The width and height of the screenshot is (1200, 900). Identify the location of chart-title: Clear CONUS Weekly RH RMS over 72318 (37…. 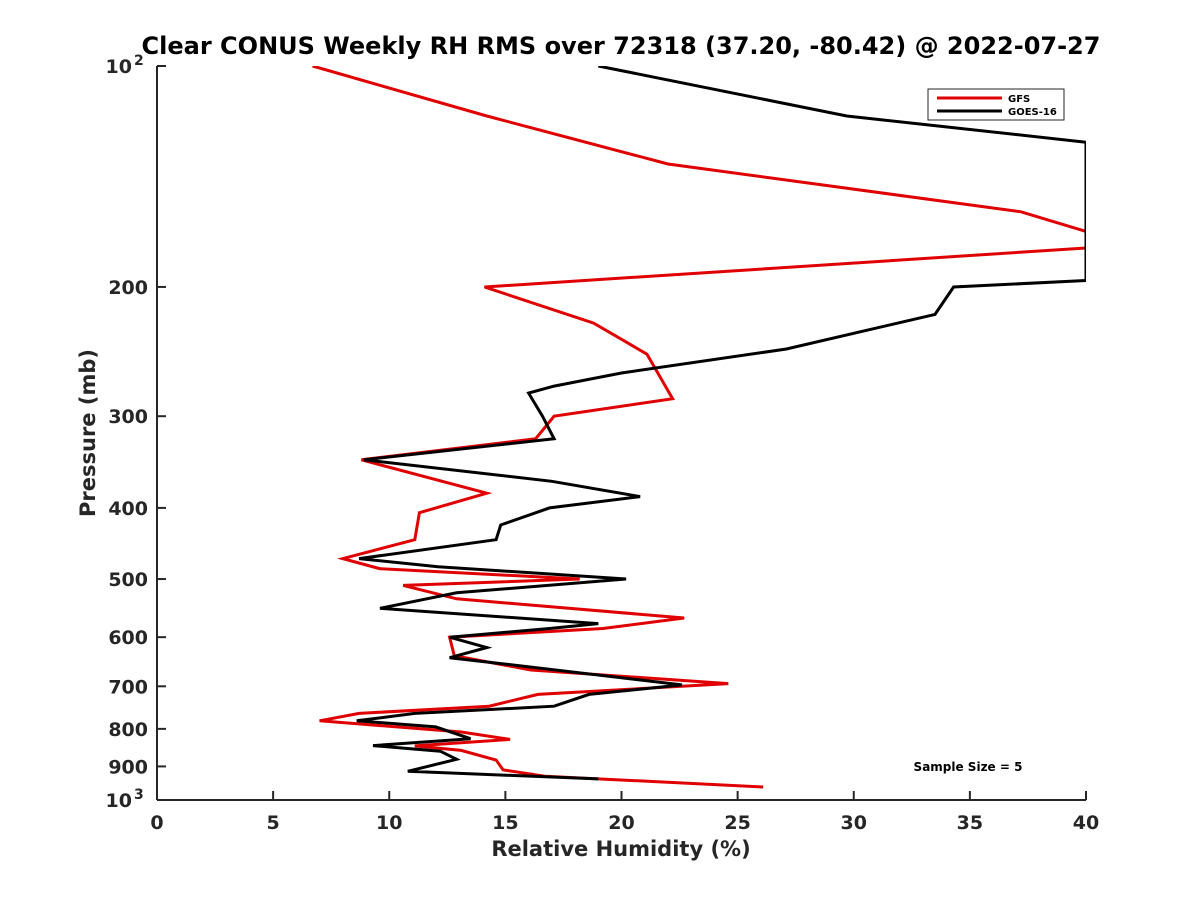
(621, 46).